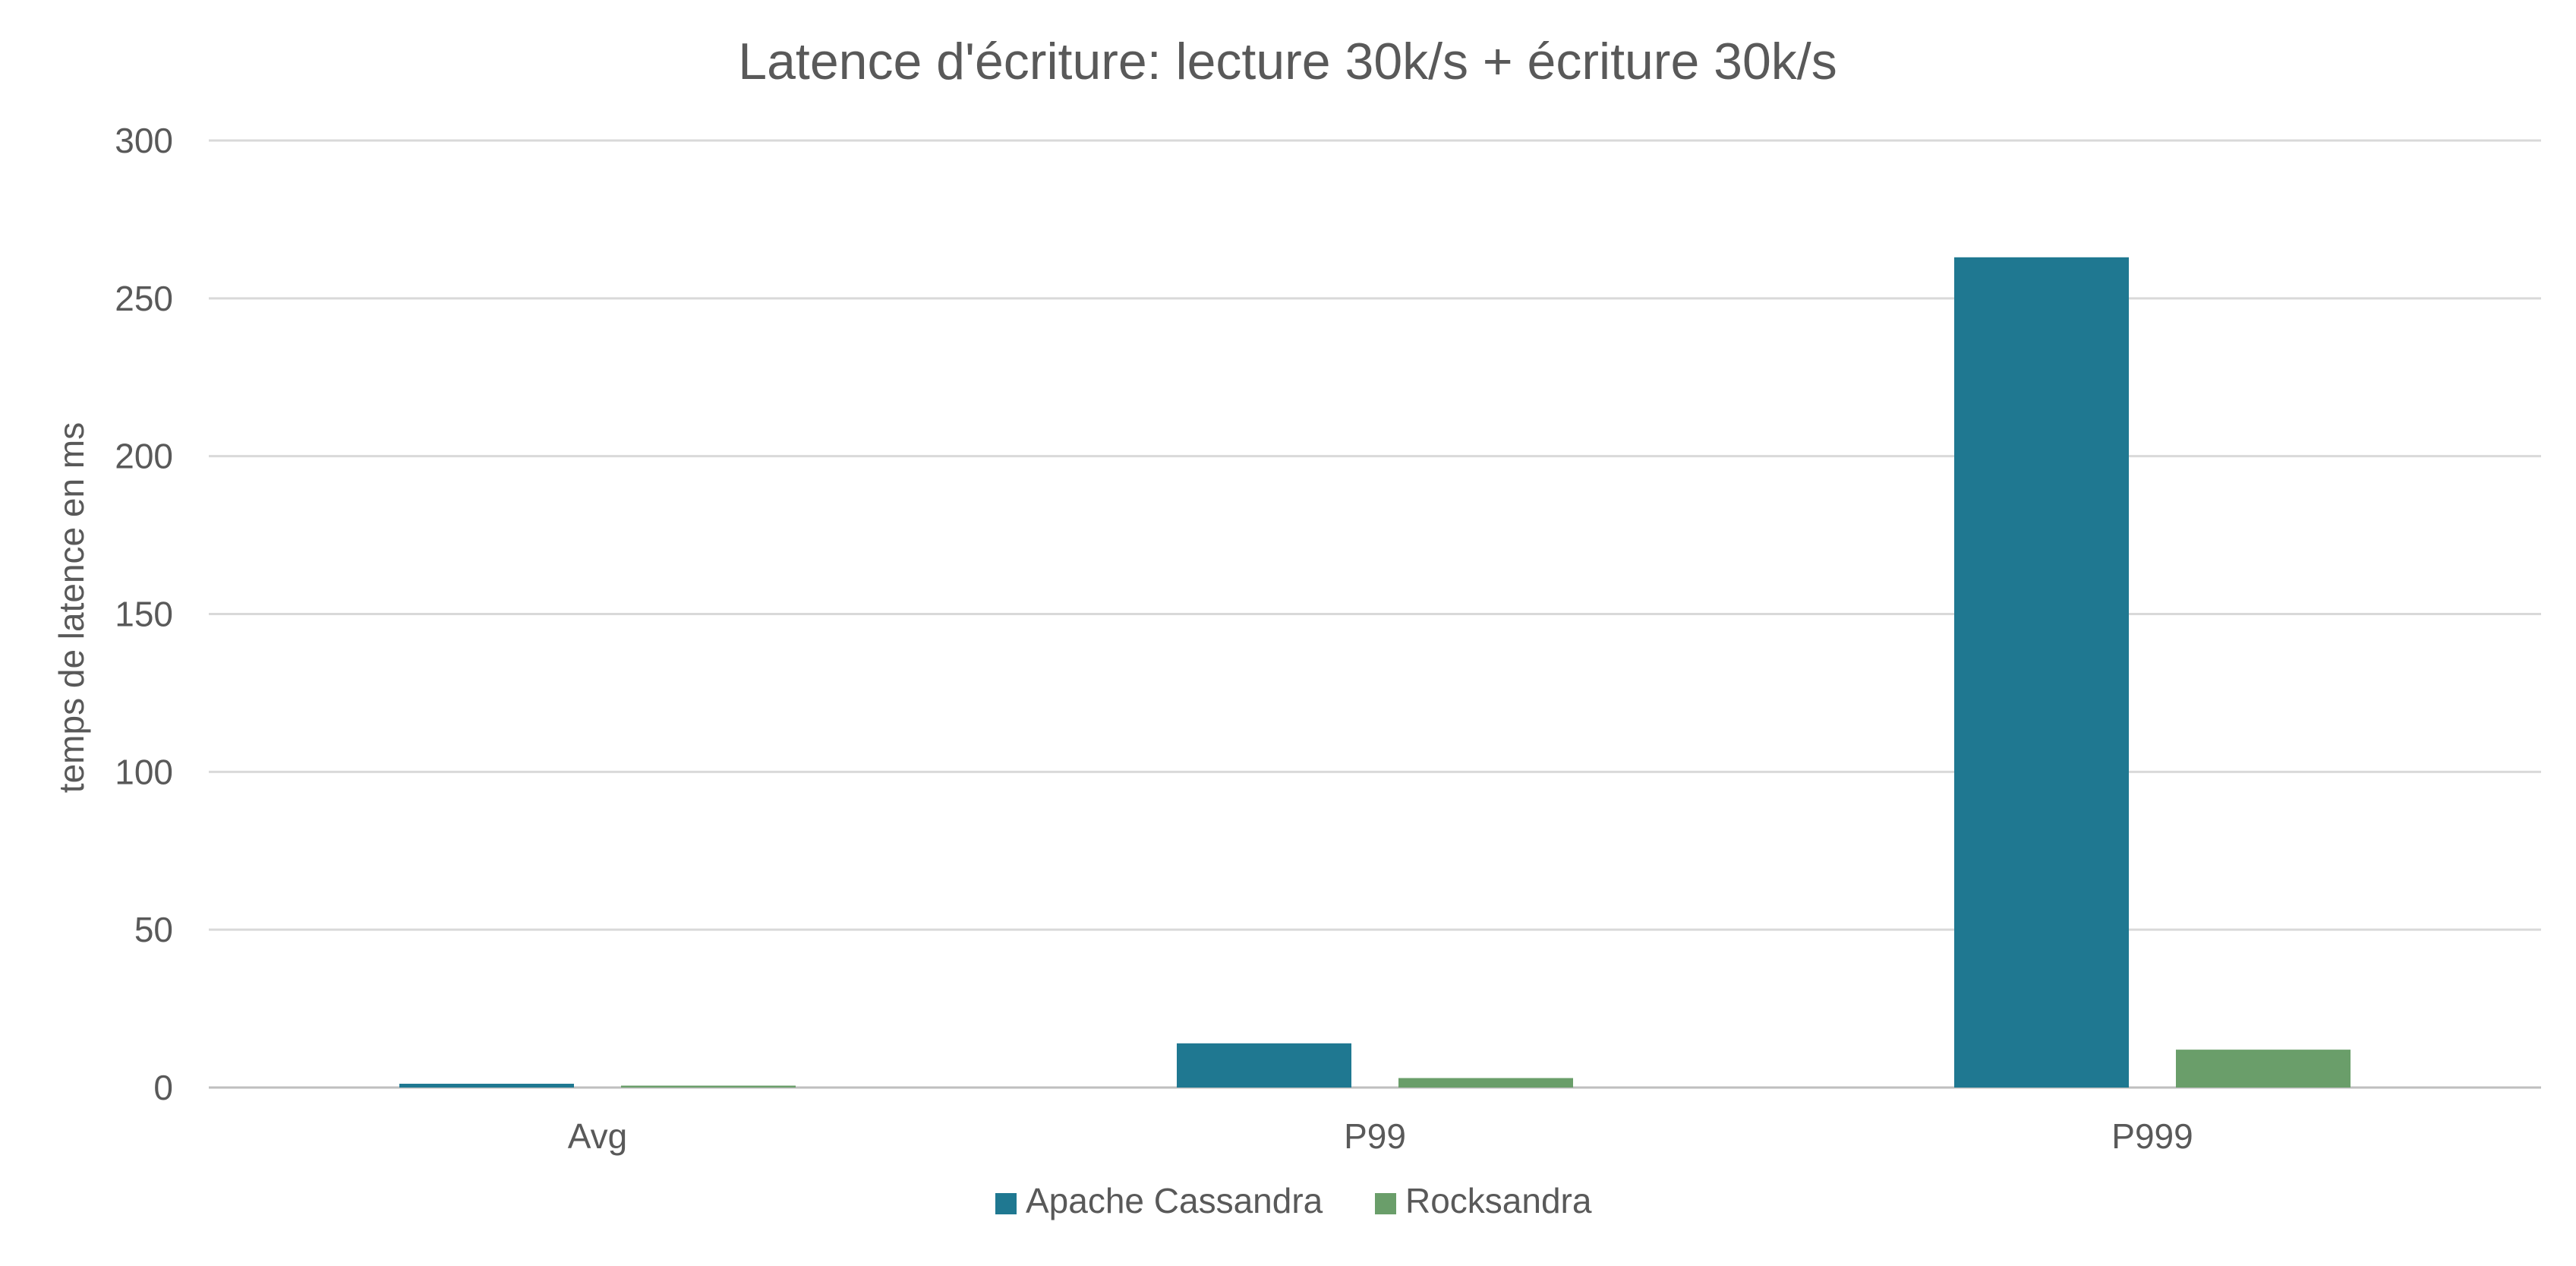  Describe the element at coordinates (1498, 1200) in the screenshot. I see `legend-label: Rocksandra` at that location.